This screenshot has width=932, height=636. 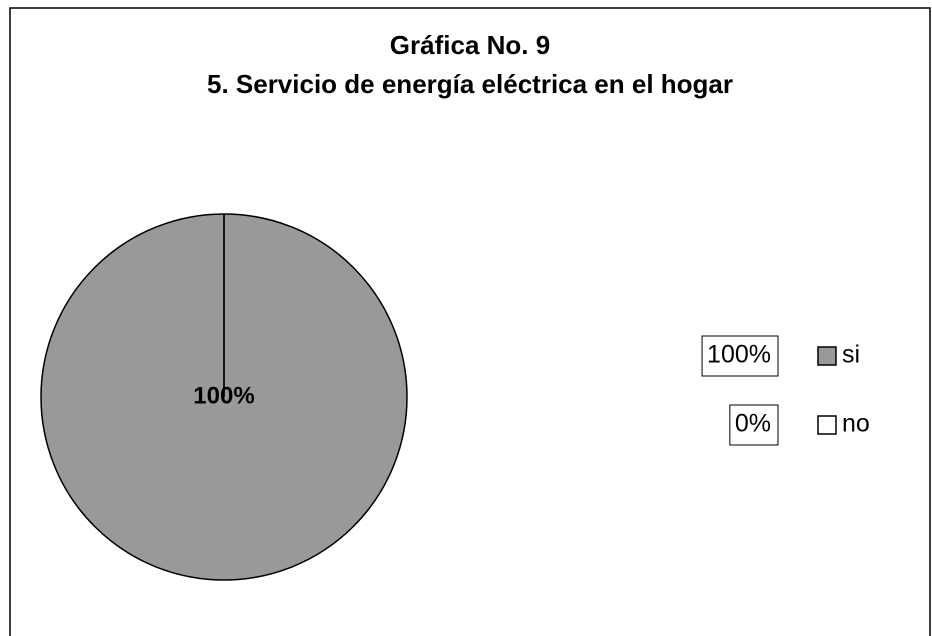 I want to click on legend-label: si, so click(x=851, y=355).